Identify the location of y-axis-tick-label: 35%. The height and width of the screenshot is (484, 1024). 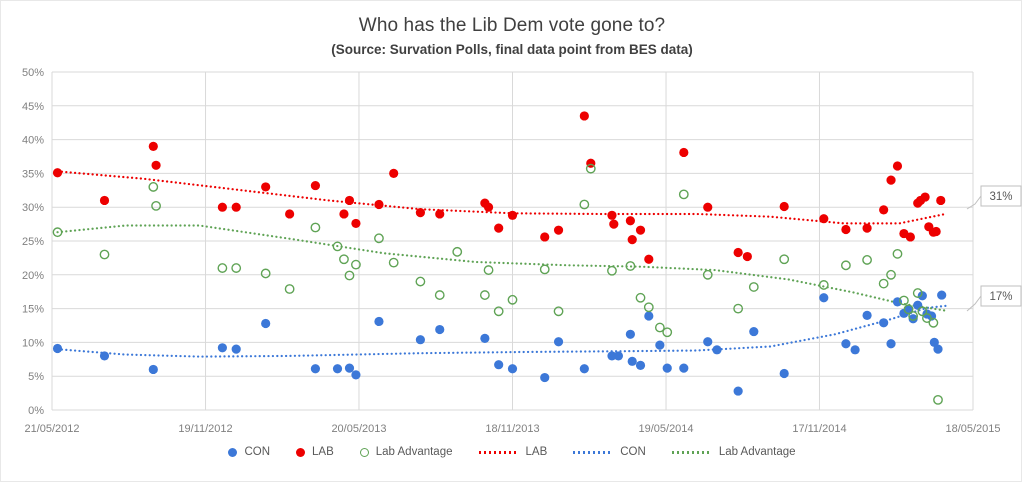
(33, 174).